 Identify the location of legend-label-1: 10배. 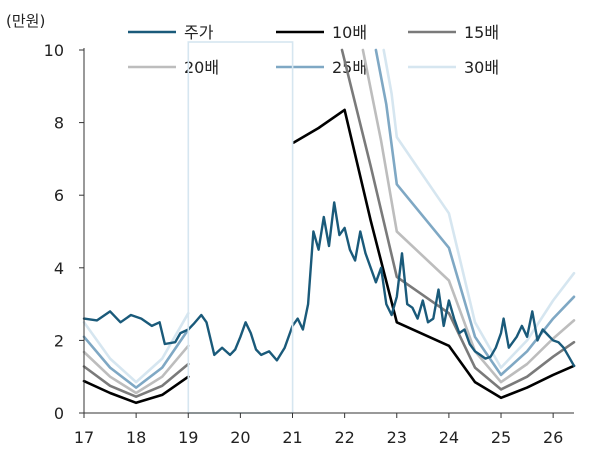
(349, 32).